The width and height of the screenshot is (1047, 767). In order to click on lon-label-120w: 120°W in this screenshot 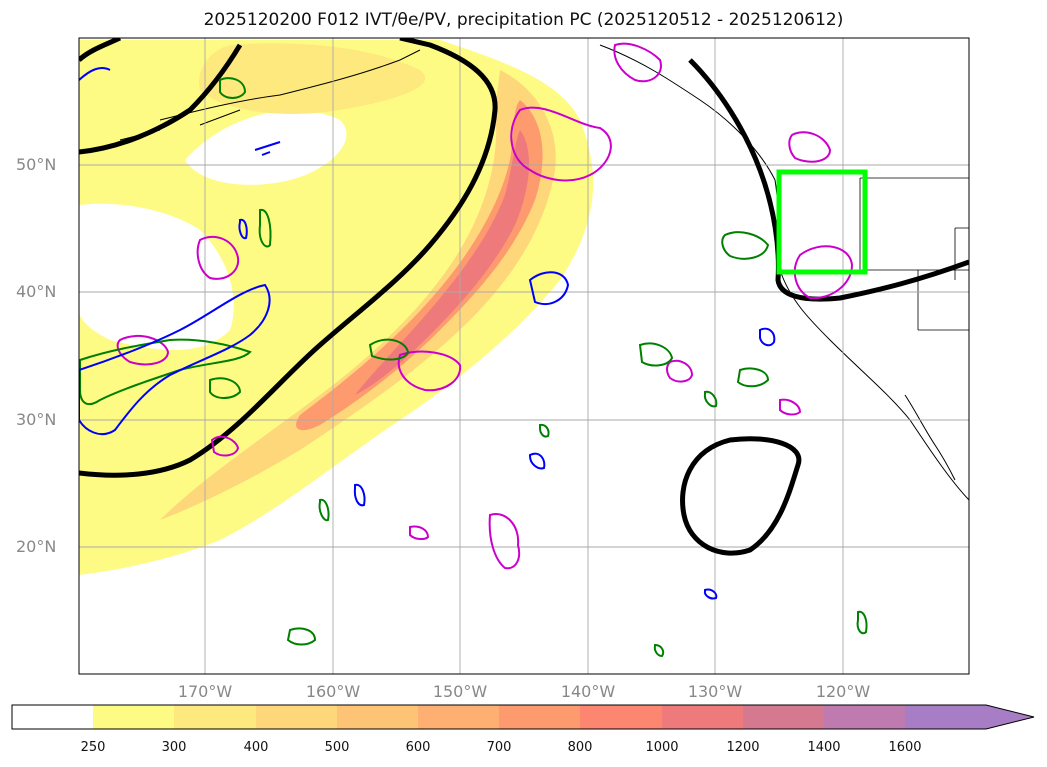, I will do `click(843, 691)`.